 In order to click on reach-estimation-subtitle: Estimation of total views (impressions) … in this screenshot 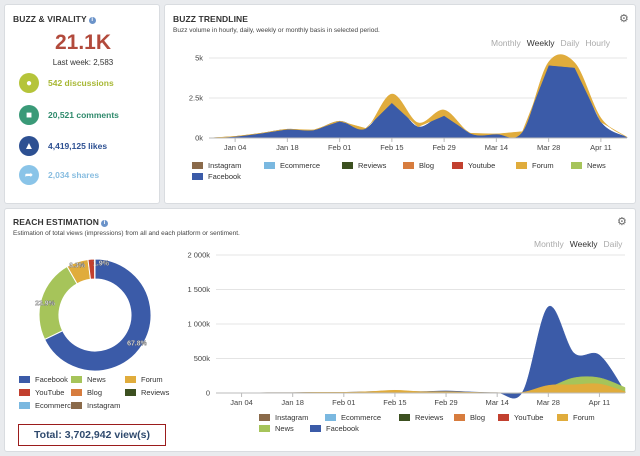, I will do `click(126, 233)`.